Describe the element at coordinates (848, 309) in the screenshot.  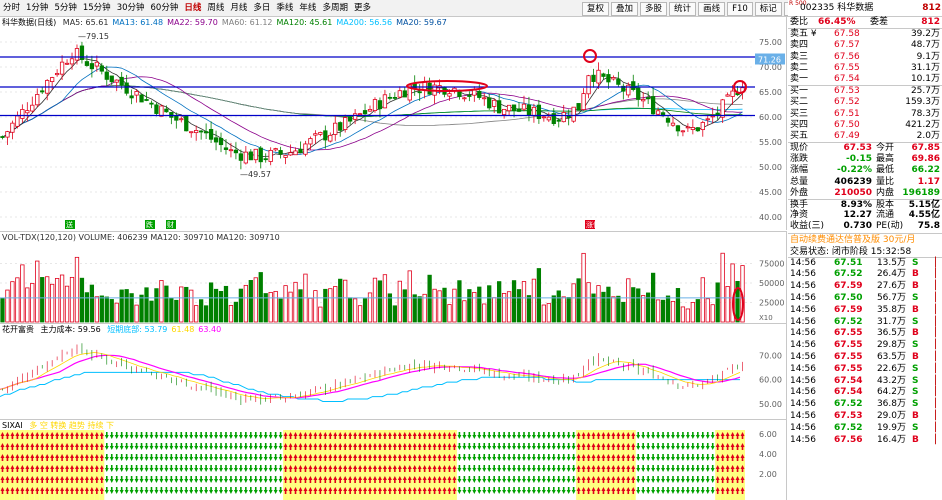
I see `tick-price: 67.59` at that location.